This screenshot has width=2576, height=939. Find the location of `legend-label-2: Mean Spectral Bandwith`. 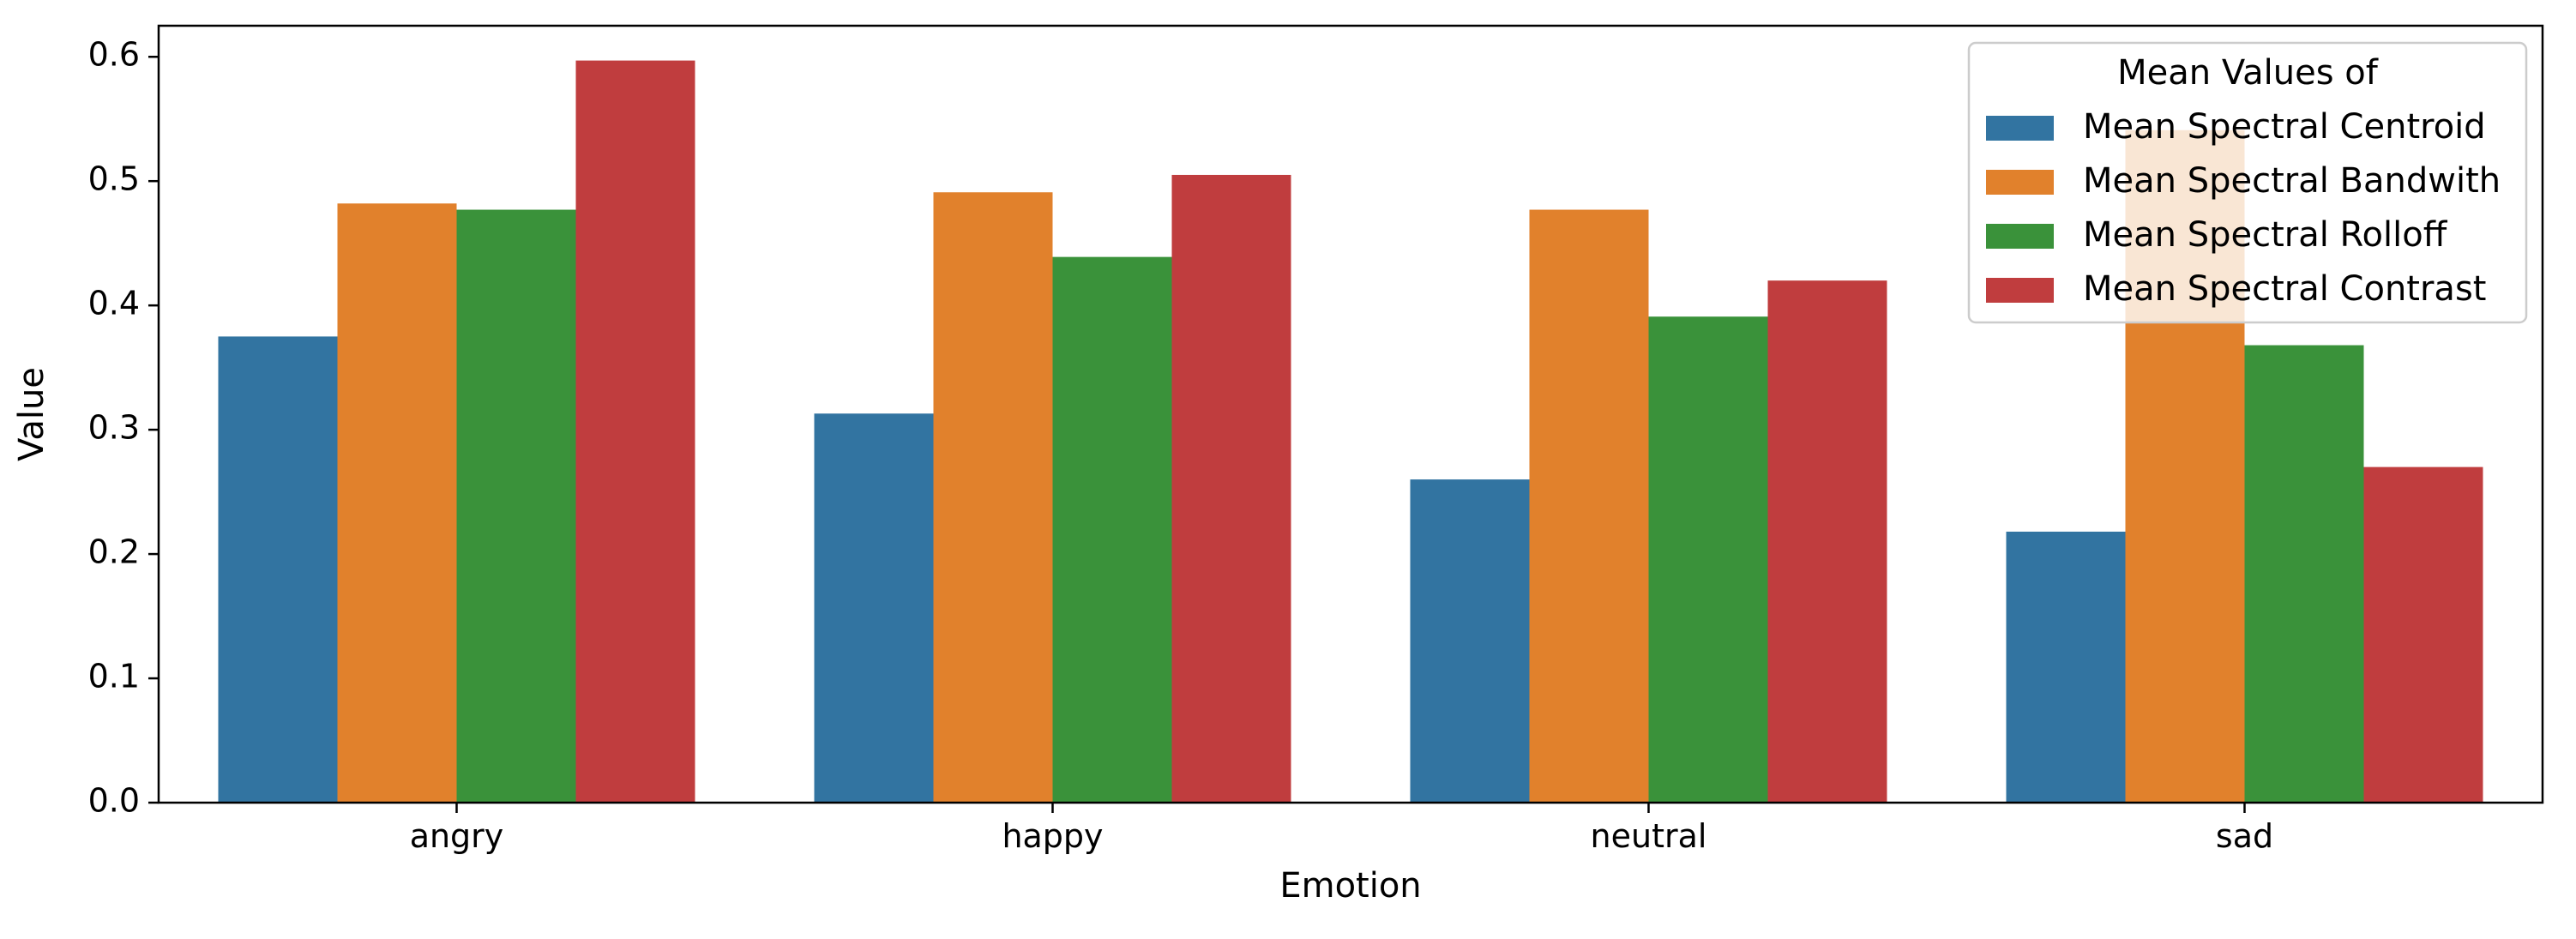

legend-label-2: Mean Spectral Bandwith is located at coordinates (2292, 181).